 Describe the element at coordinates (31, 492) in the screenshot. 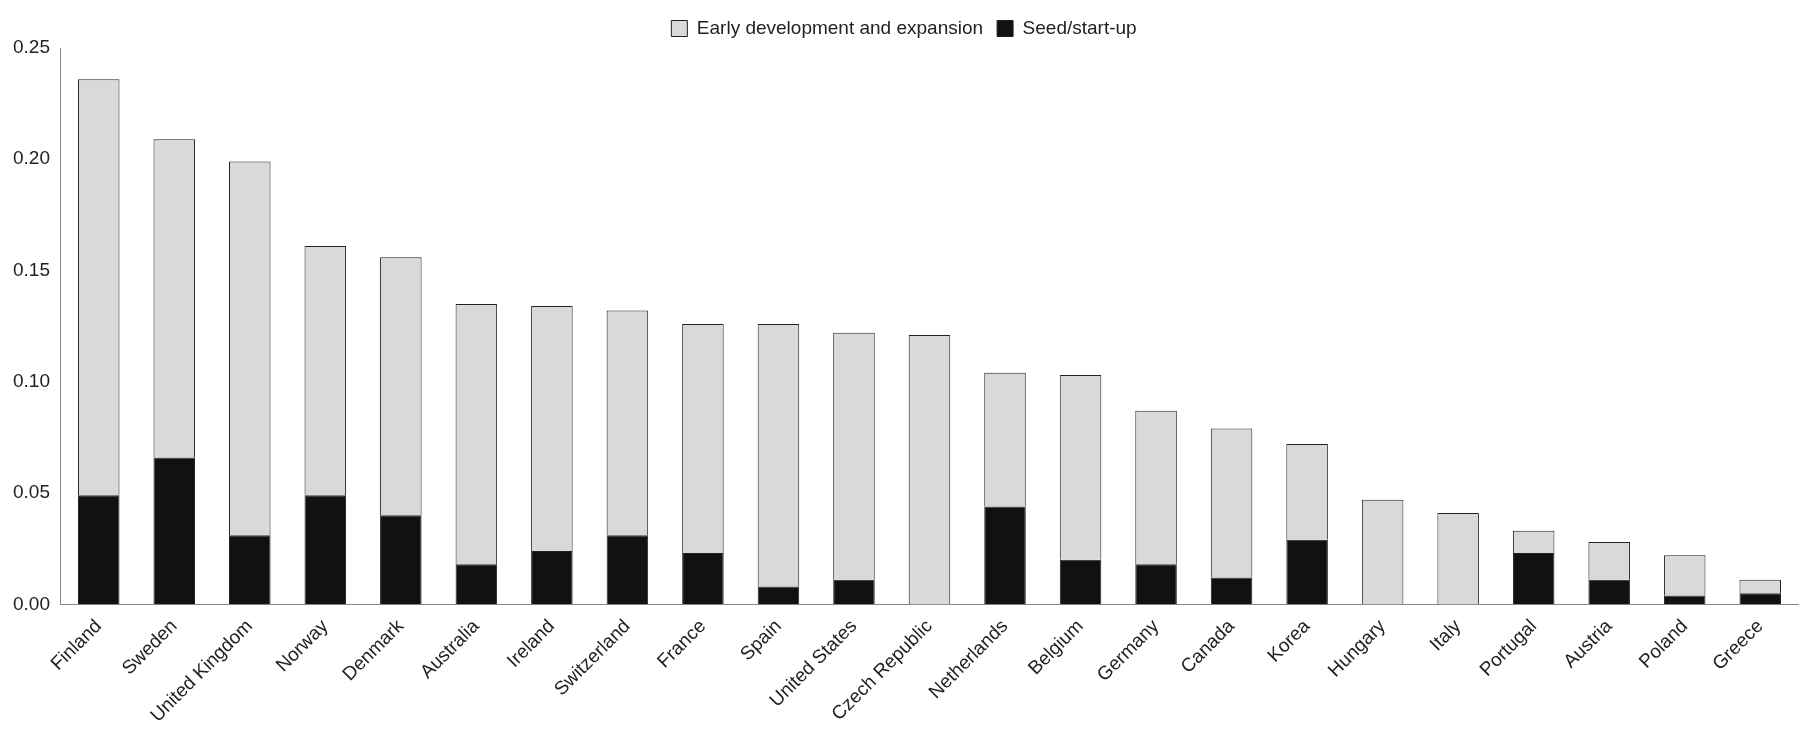

I see `y-tick-label: 0.05` at that location.